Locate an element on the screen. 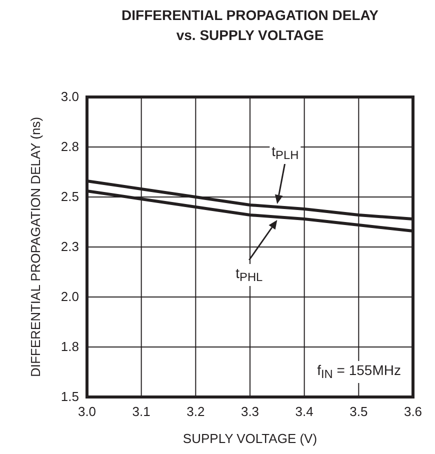 The height and width of the screenshot is (454, 435). x-tick-label: 3.4 is located at coordinates (304, 412).